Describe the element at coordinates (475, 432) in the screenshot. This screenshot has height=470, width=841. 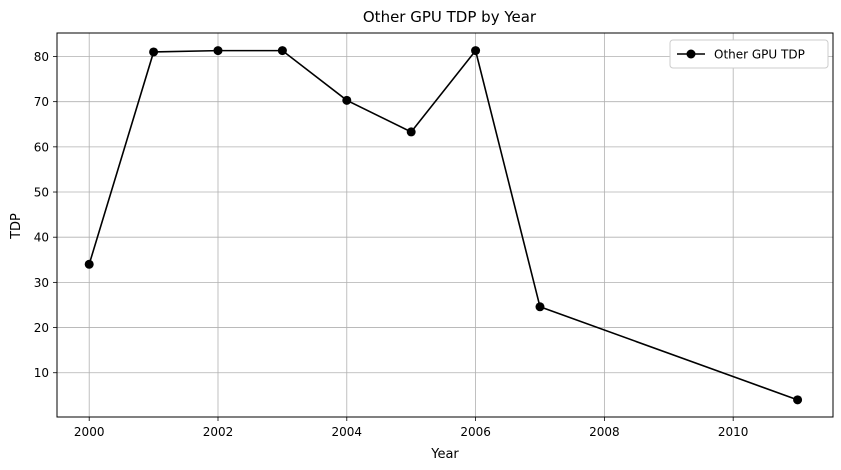
I see `x-tick-label: 2006` at that location.